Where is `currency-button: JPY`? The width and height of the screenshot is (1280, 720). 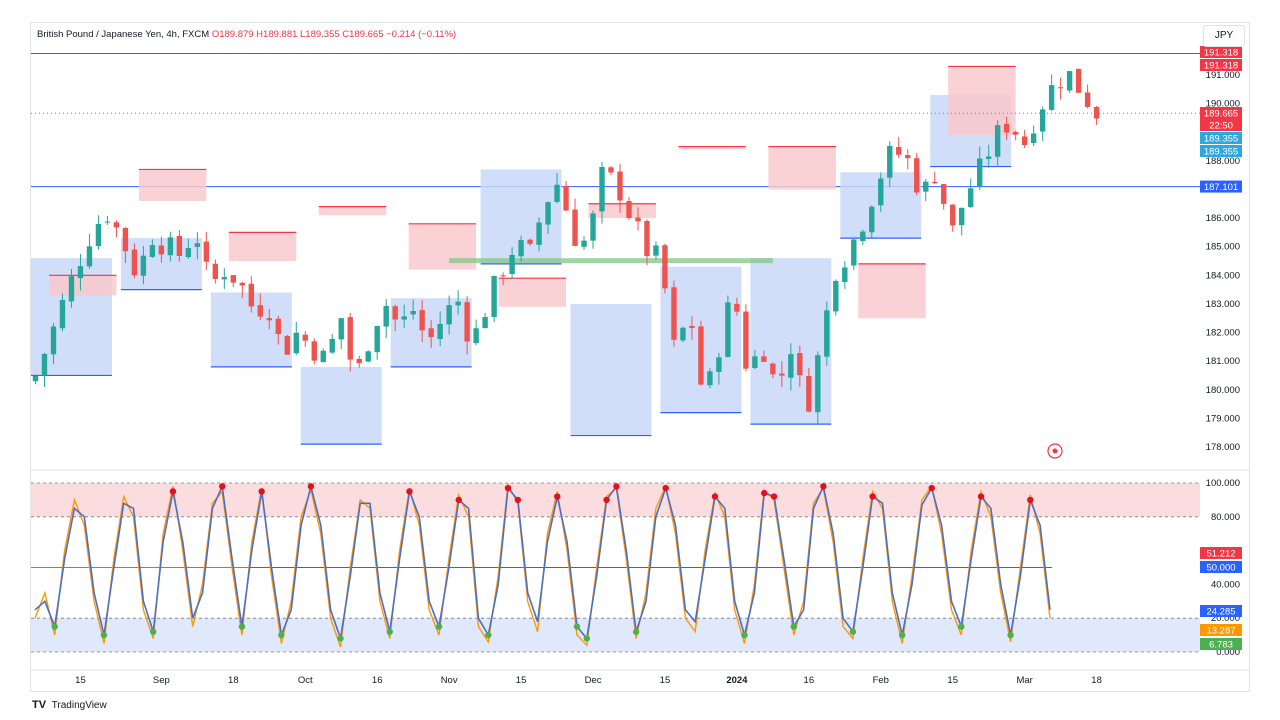
currency-button: JPY is located at coordinates (1224, 36).